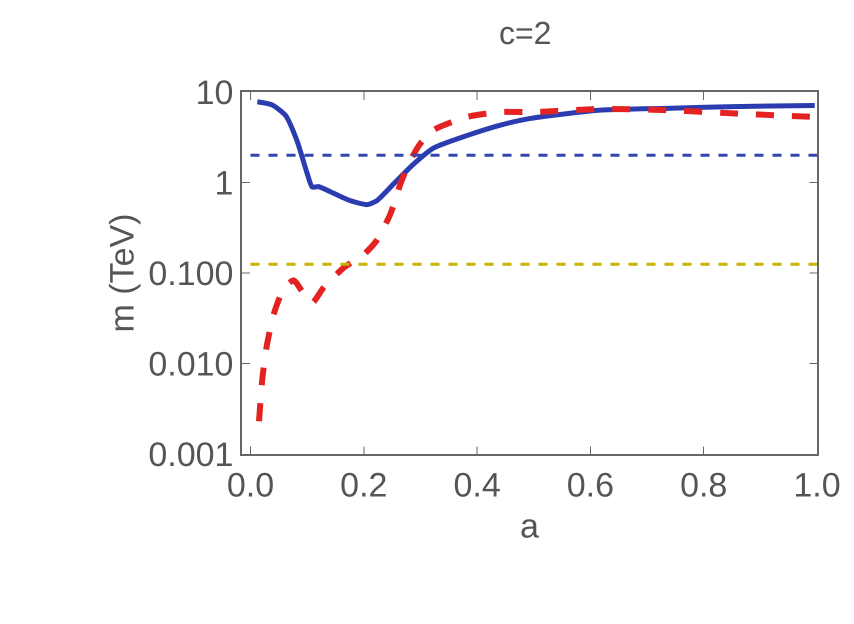  I want to click on chart-title: c=2, so click(525, 33).